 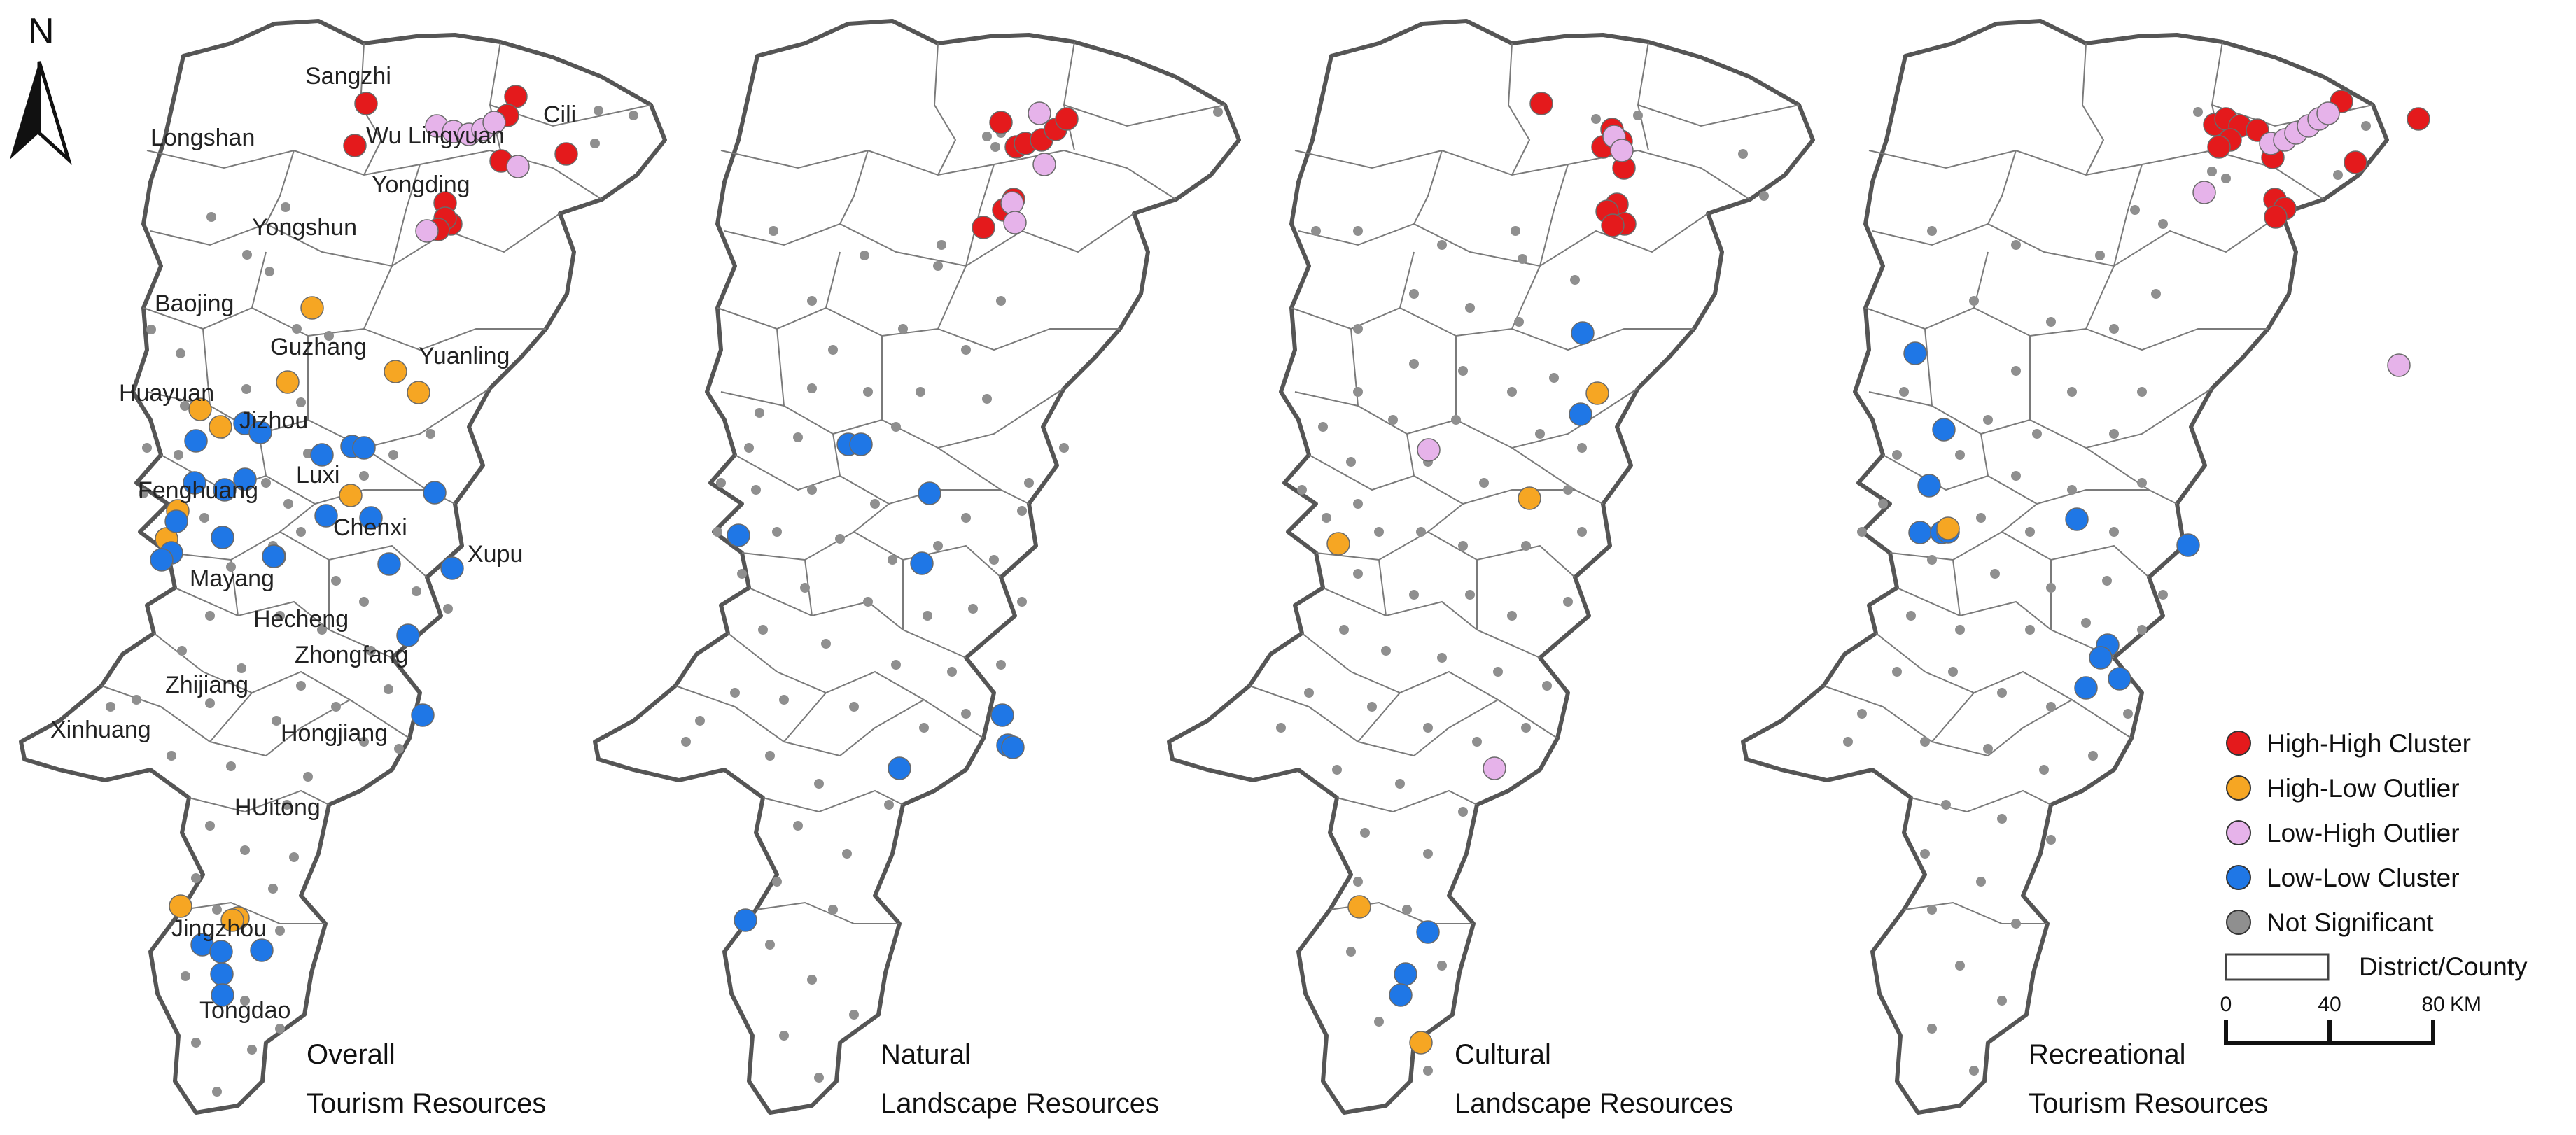 I want to click on legend-swatch-low-low, so click(x=2238, y=877).